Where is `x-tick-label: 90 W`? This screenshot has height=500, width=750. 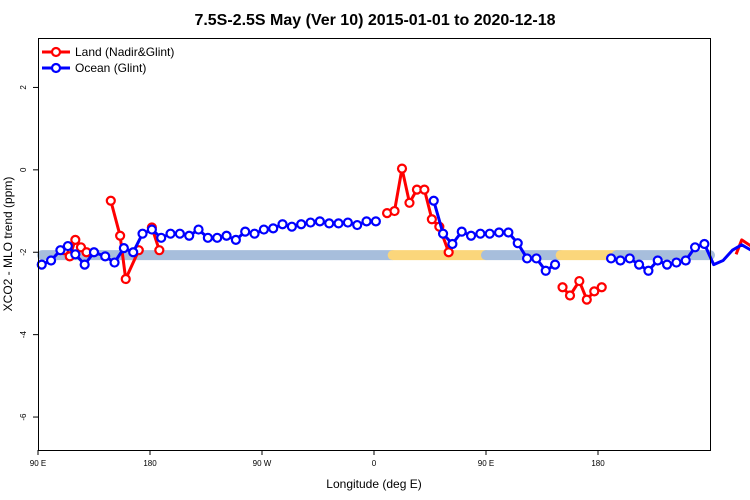
x-tick-label: 90 W is located at coordinates (262, 463).